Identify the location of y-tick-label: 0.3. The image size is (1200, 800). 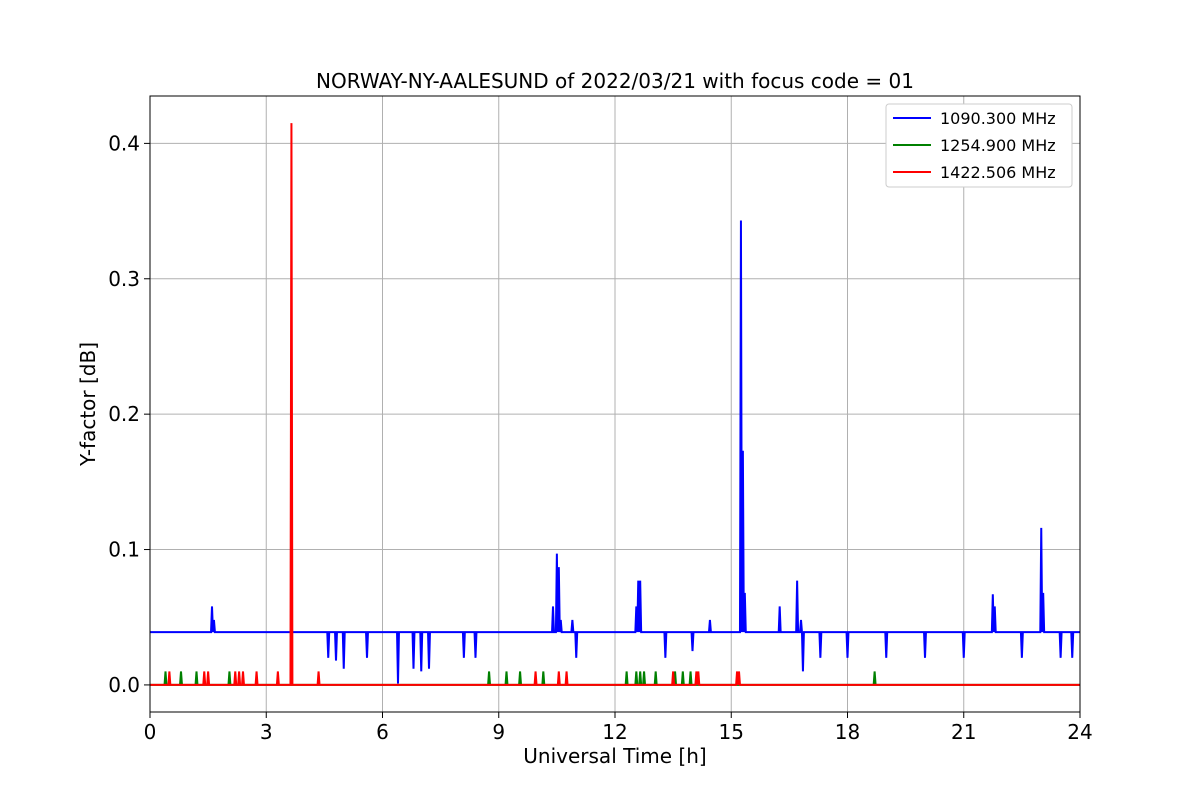
(124, 279).